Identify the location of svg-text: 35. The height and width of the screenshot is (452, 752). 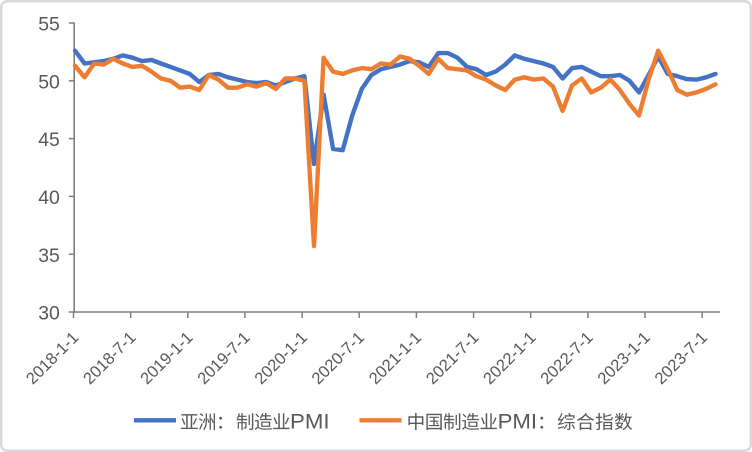
(49, 256).